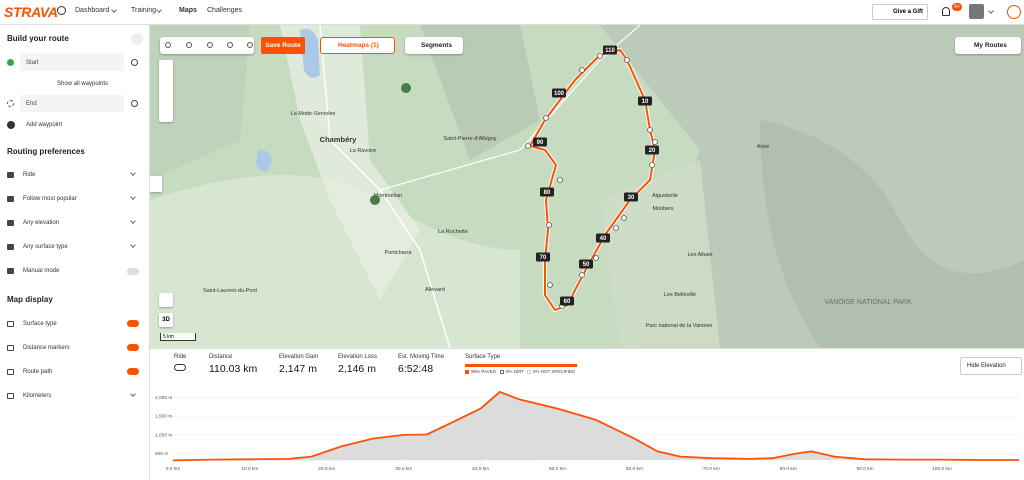  I want to click on lake, so click(264, 160).